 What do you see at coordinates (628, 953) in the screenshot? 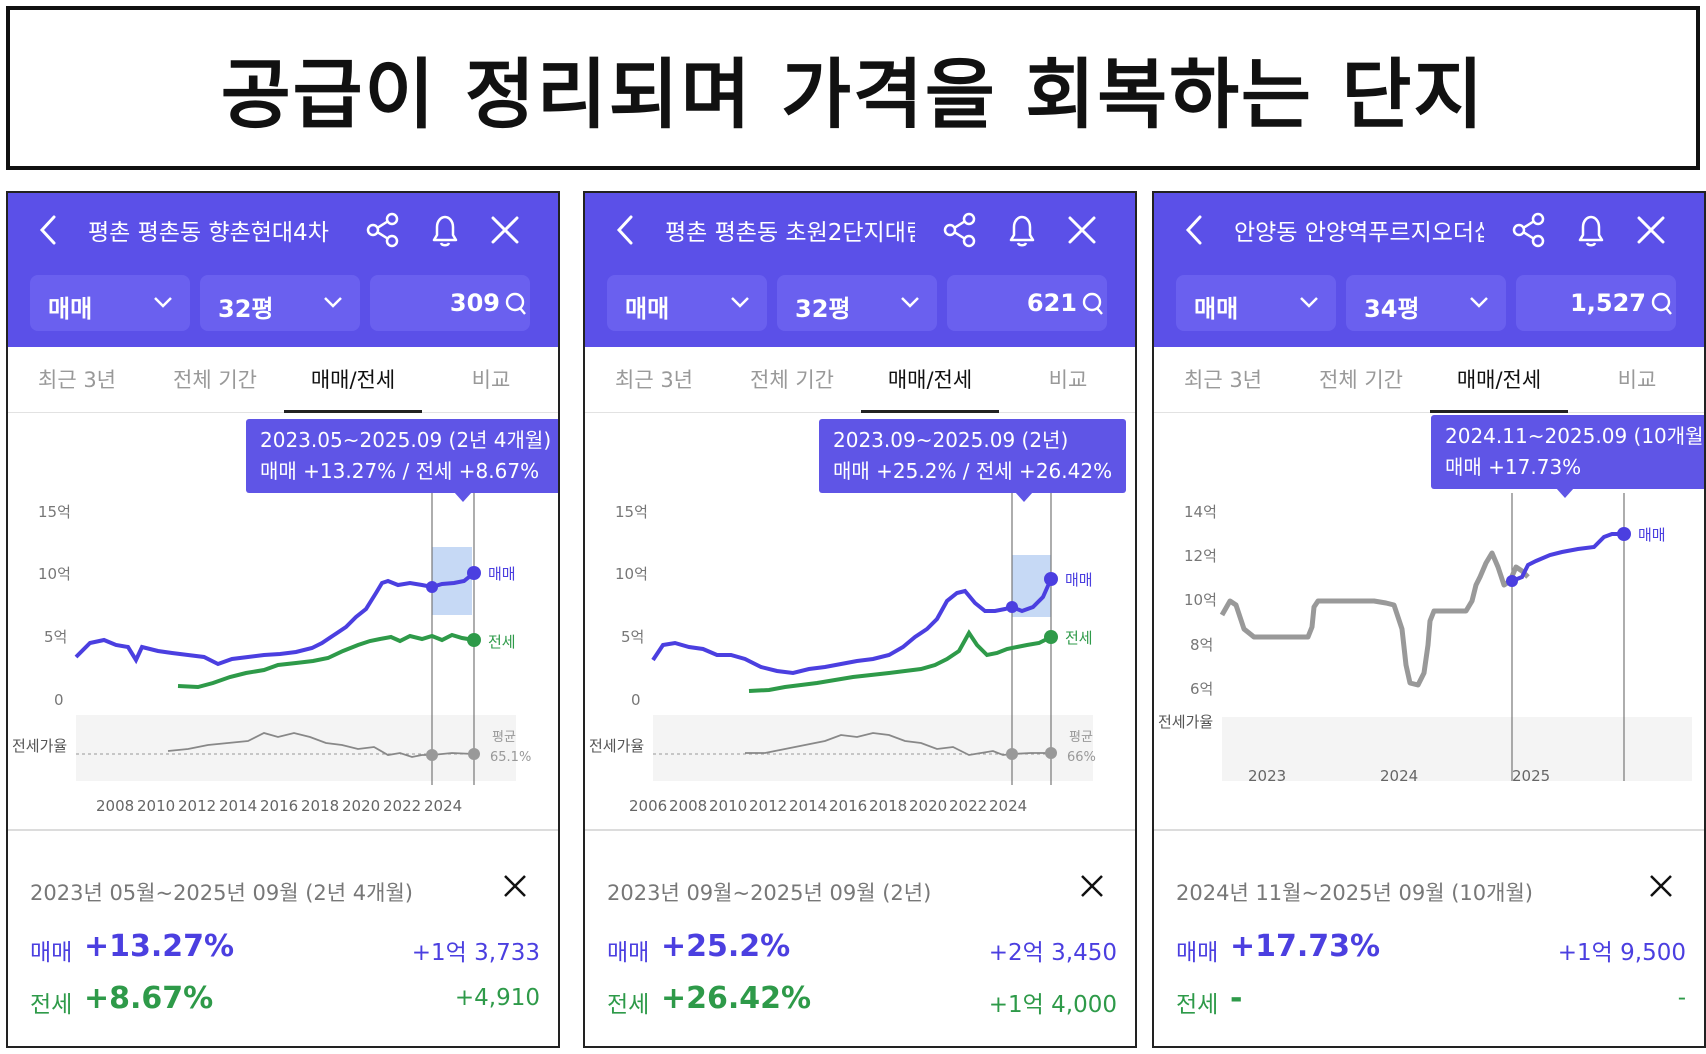
I see `sale-key: 매매` at bounding box center [628, 953].